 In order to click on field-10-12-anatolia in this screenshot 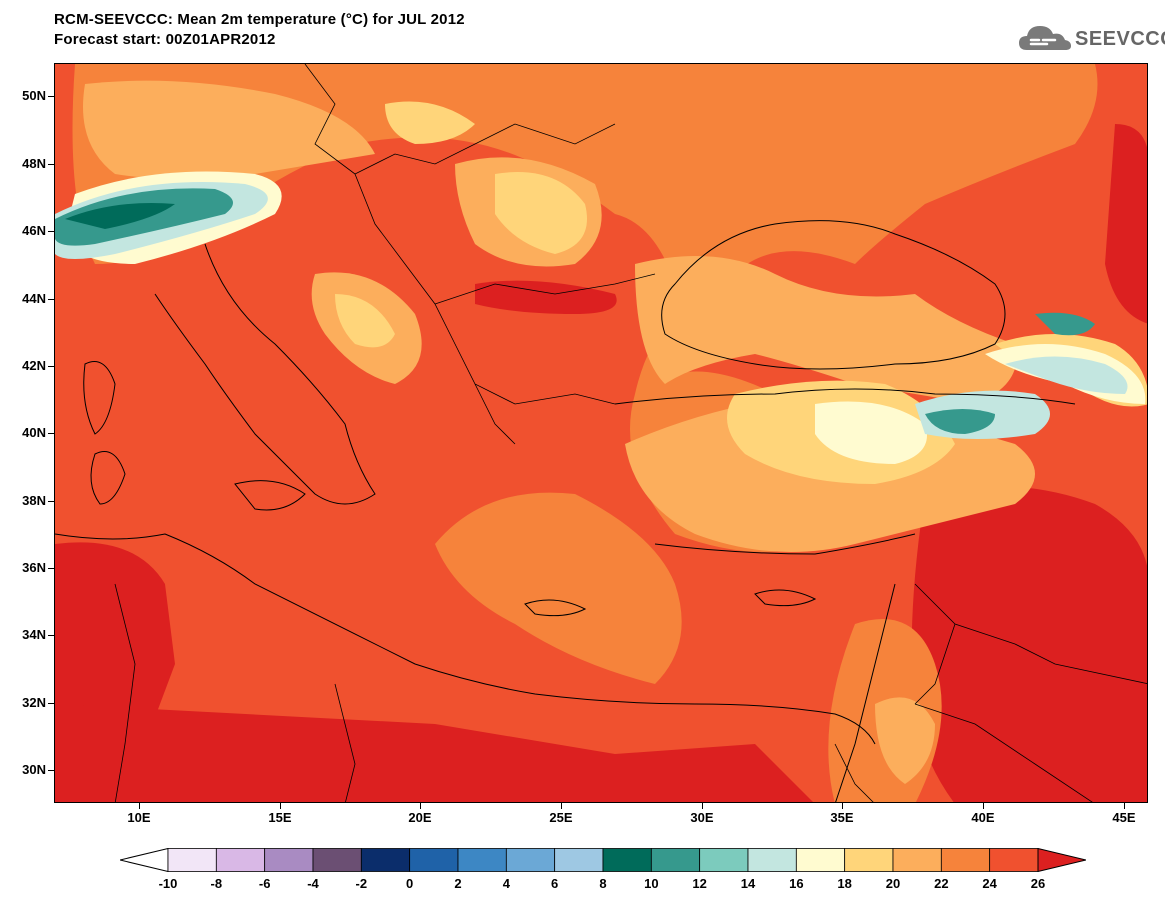, I will do `click(960, 421)`.